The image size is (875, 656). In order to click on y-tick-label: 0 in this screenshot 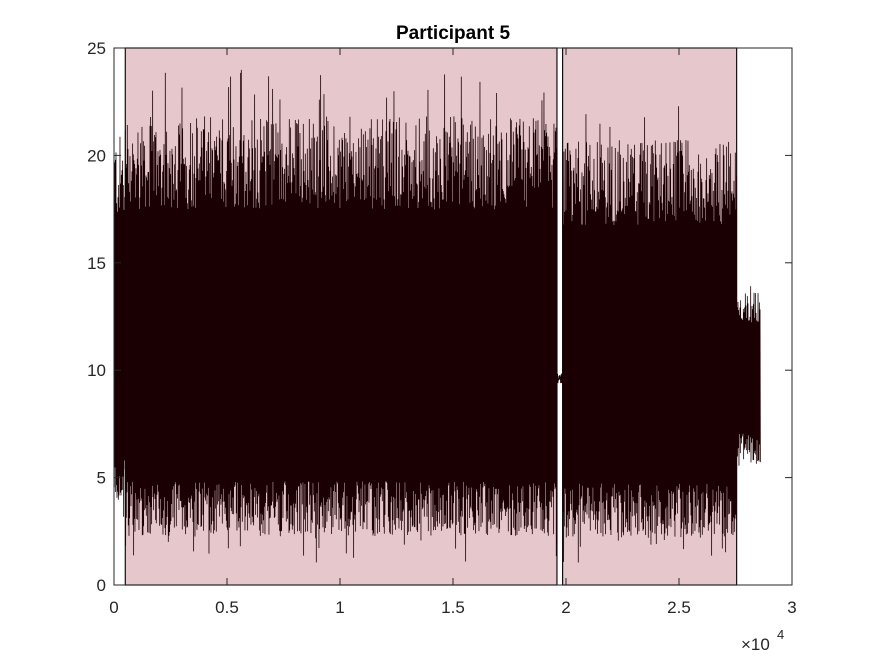, I will do `click(101, 585)`.